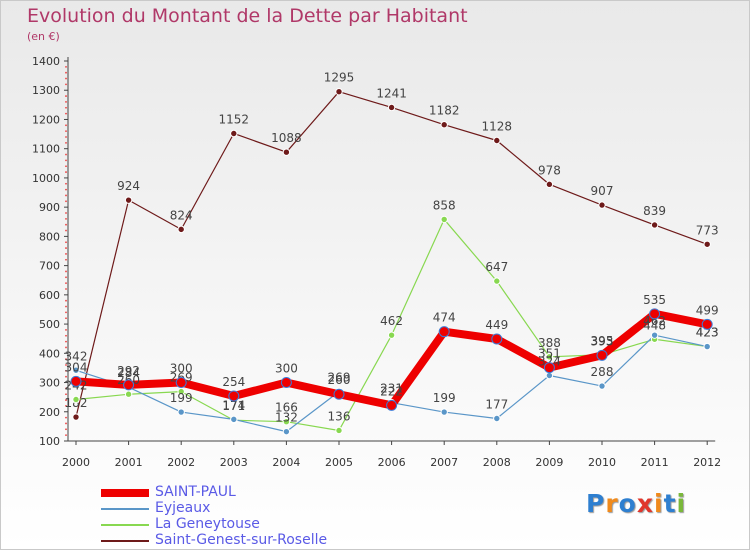 The height and width of the screenshot is (550, 750). Describe the element at coordinates (129, 462) in the screenshot. I see `x-tick-label: 2001` at that location.